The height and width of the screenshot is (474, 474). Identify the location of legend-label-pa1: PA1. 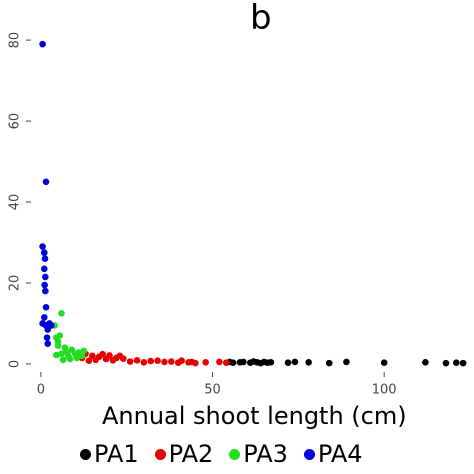
(116, 454).